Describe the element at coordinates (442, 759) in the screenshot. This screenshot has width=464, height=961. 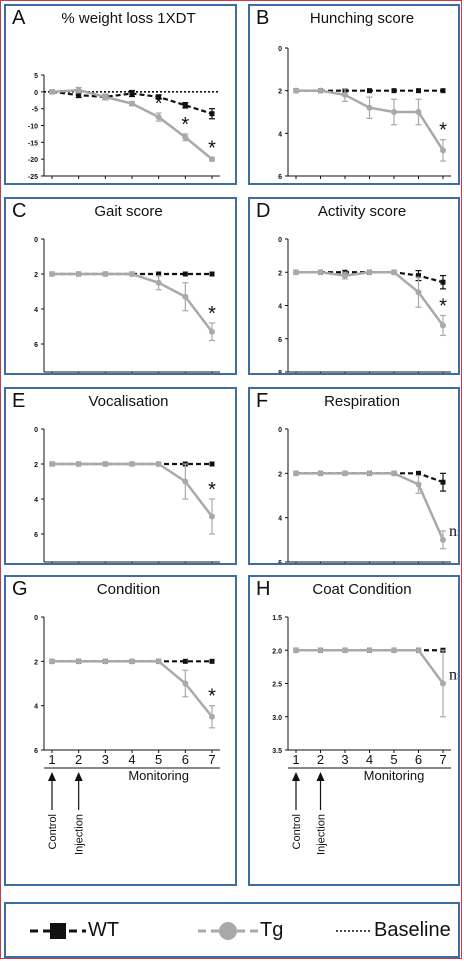
I see `x-tick-label: 7` at that location.